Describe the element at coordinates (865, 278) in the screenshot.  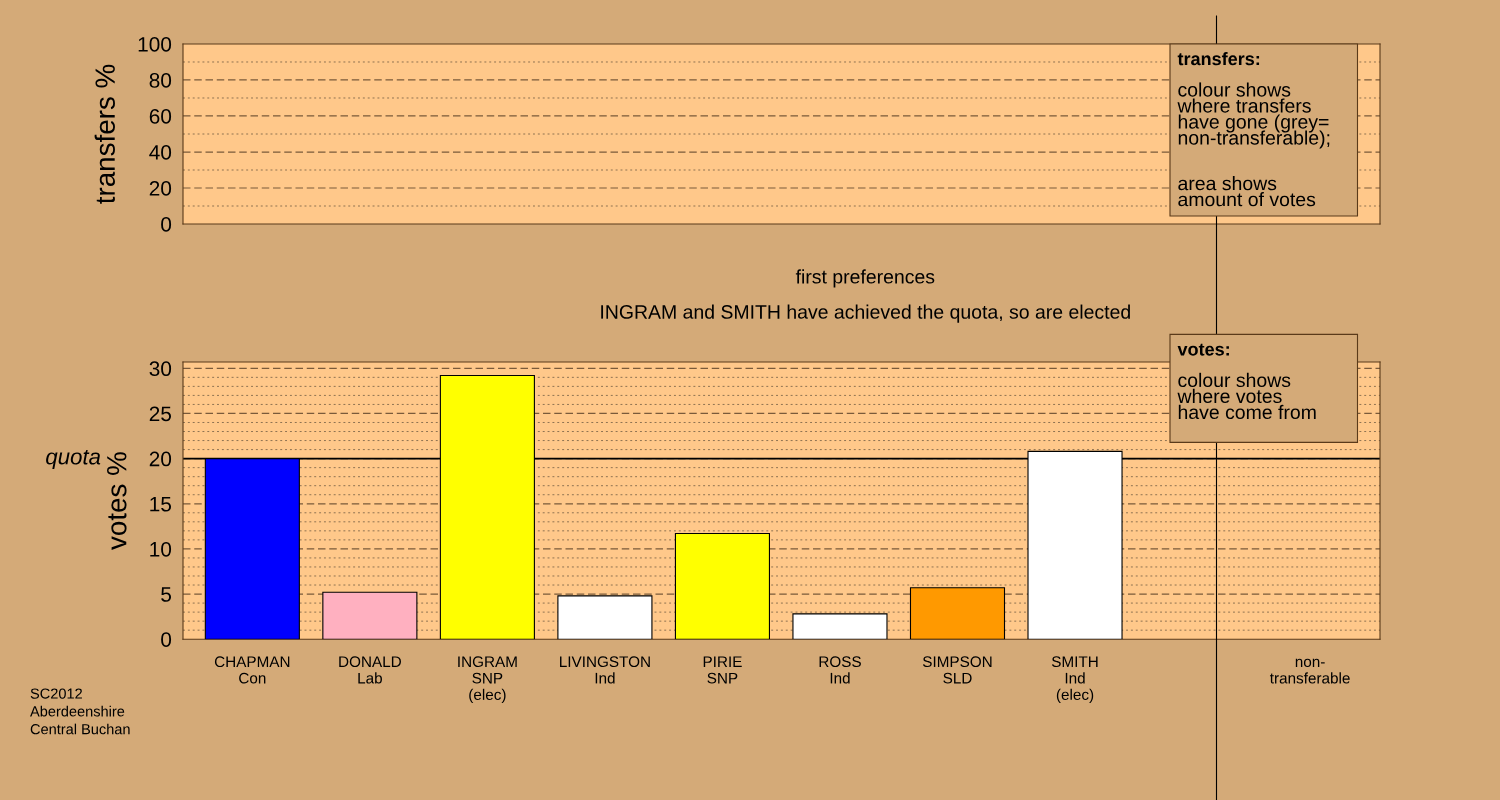
I see `chart-title: first preferences` at that location.